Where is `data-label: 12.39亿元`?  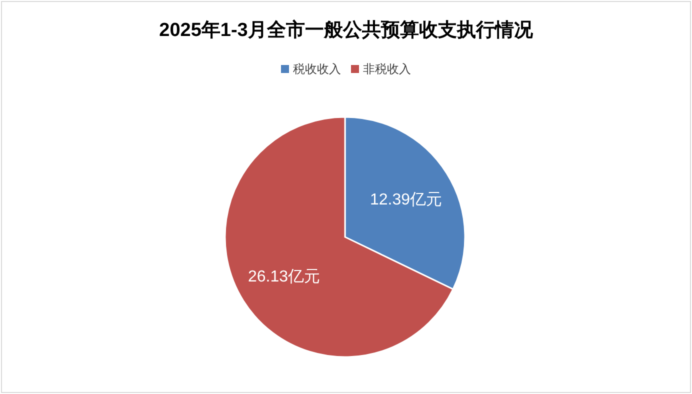
data-label: 12.39亿元 is located at coordinates (406, 200).